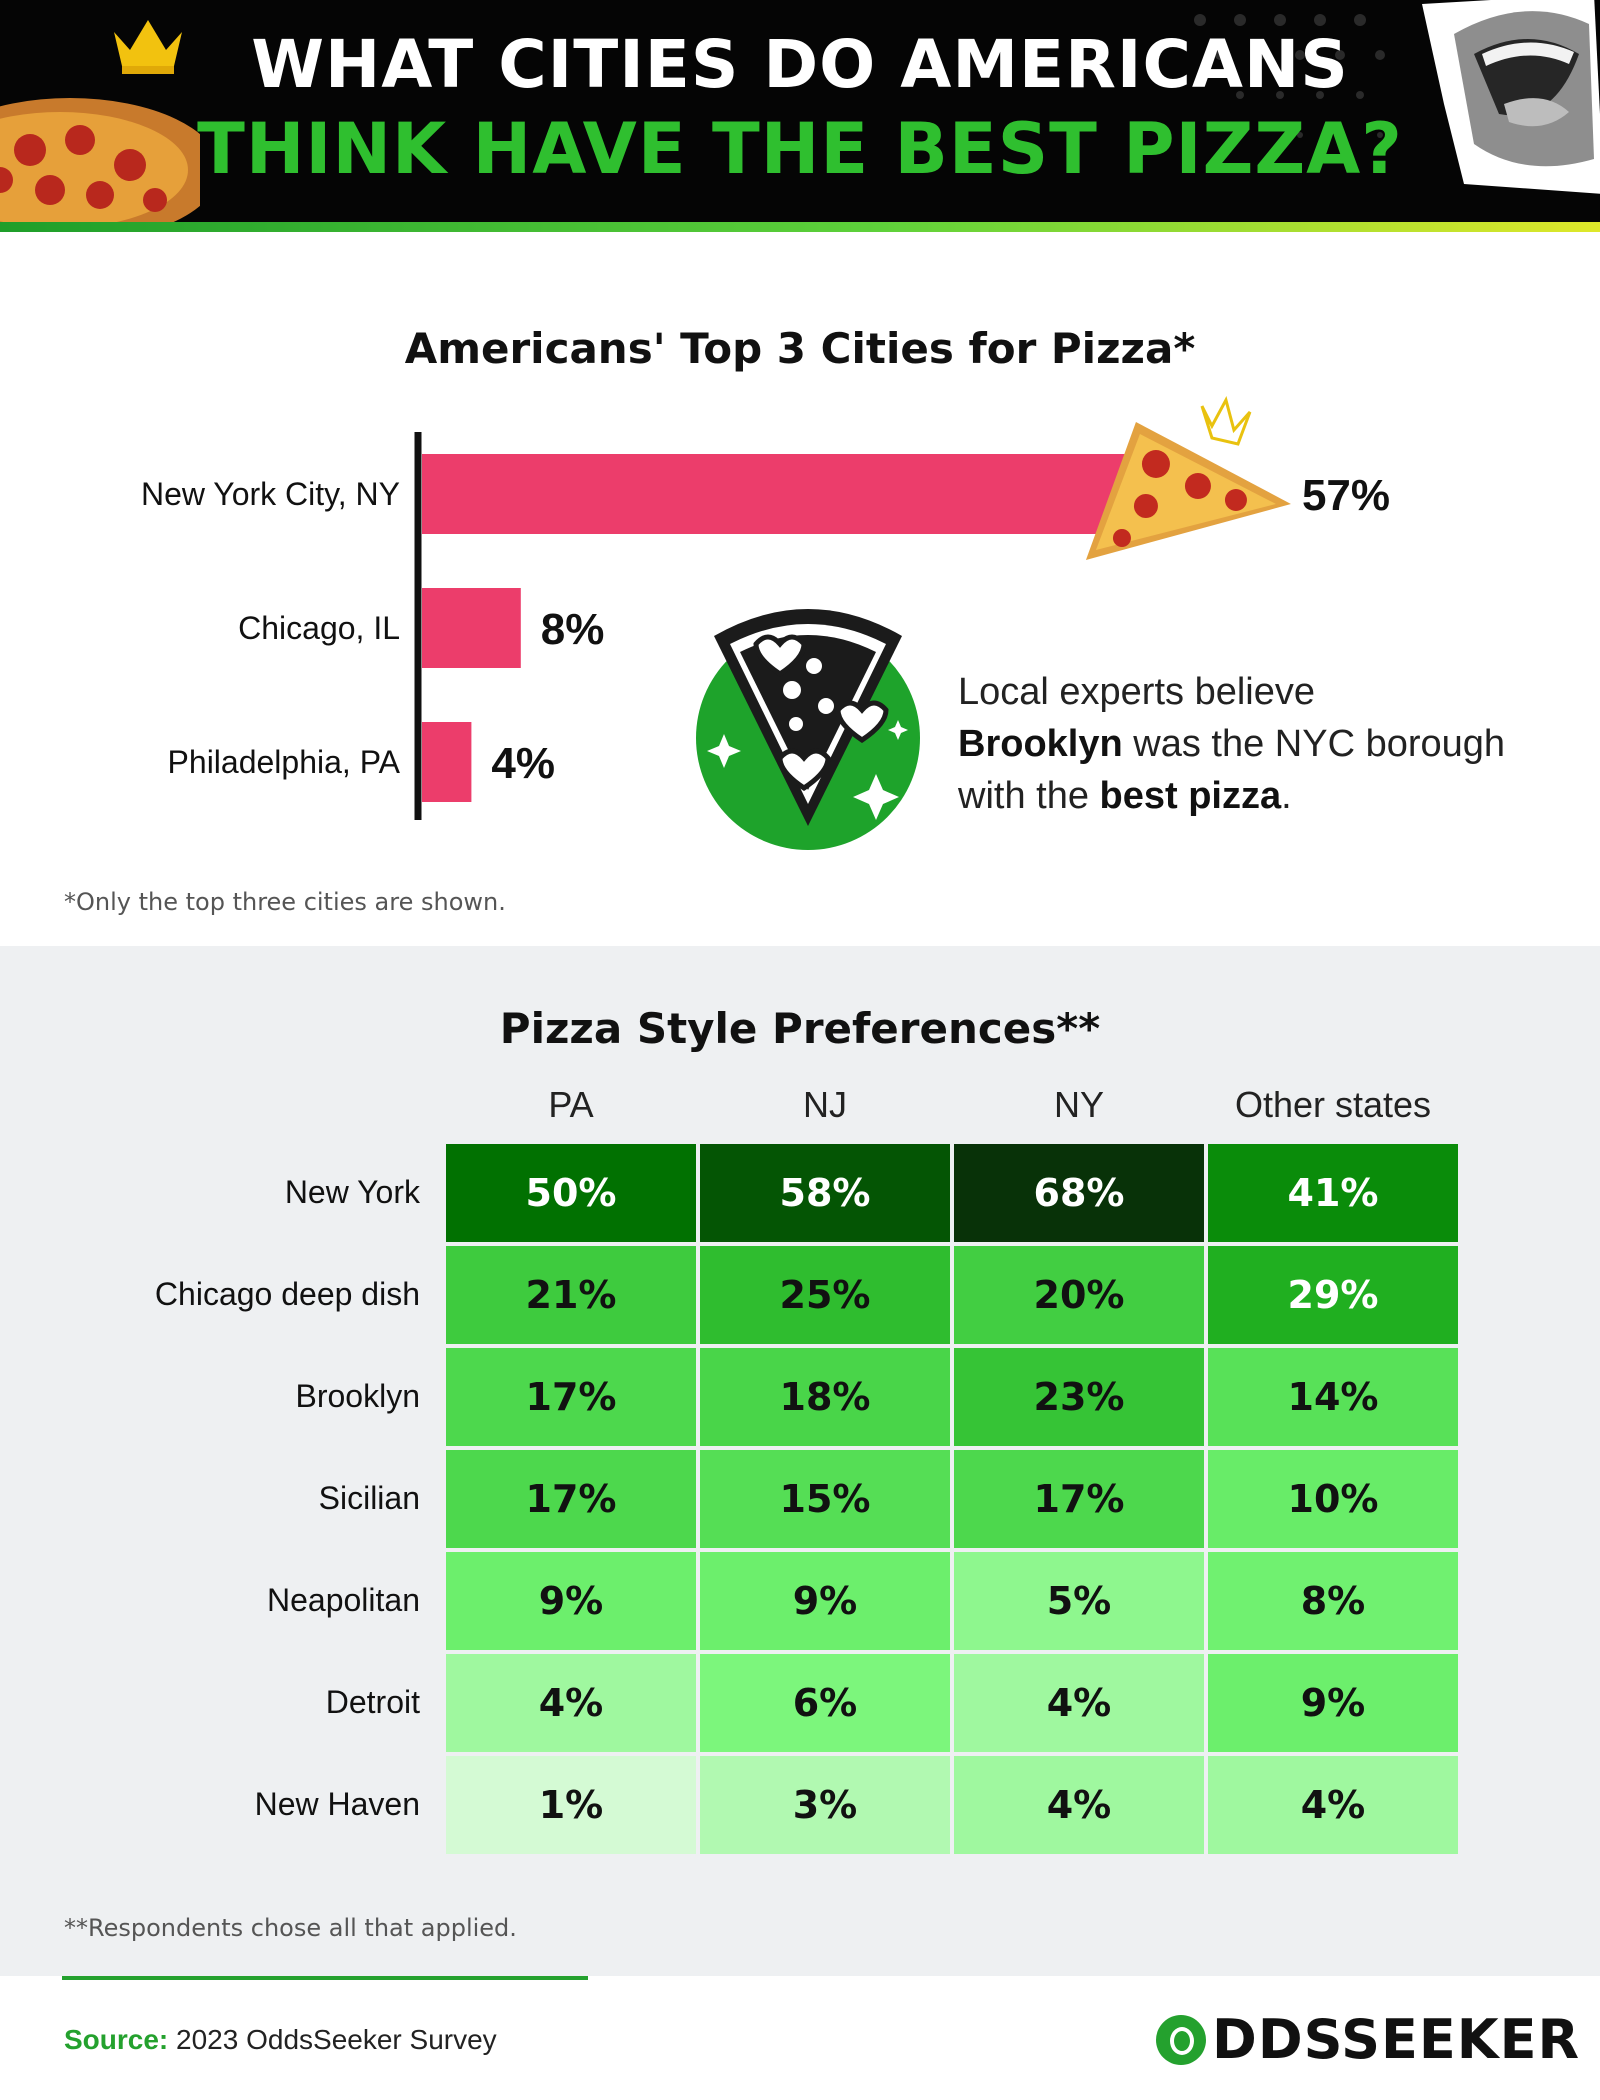 This screenshot has width=1600, height=2100. Describe the element at coordinates (1333, 1601) in the screenshot. I see `heatmap-cell: 8%` at that location.